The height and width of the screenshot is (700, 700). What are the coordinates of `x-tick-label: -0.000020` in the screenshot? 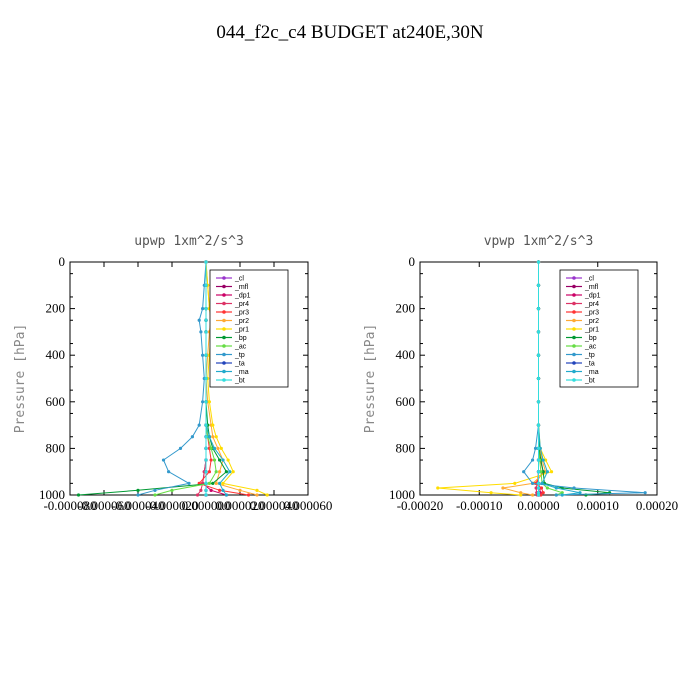 It's located at (171, 505).